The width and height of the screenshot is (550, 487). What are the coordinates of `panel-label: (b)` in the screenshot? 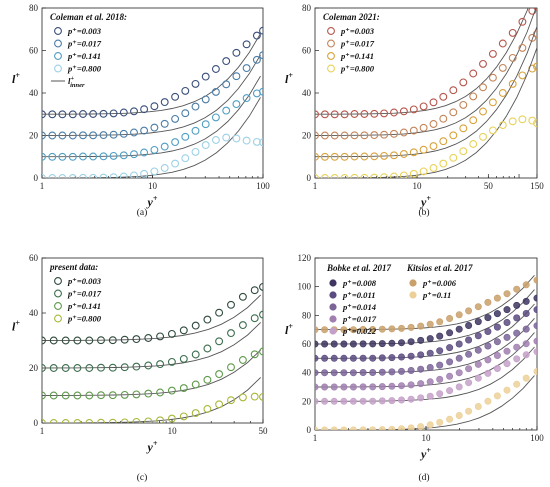 It's located at (423, 212).